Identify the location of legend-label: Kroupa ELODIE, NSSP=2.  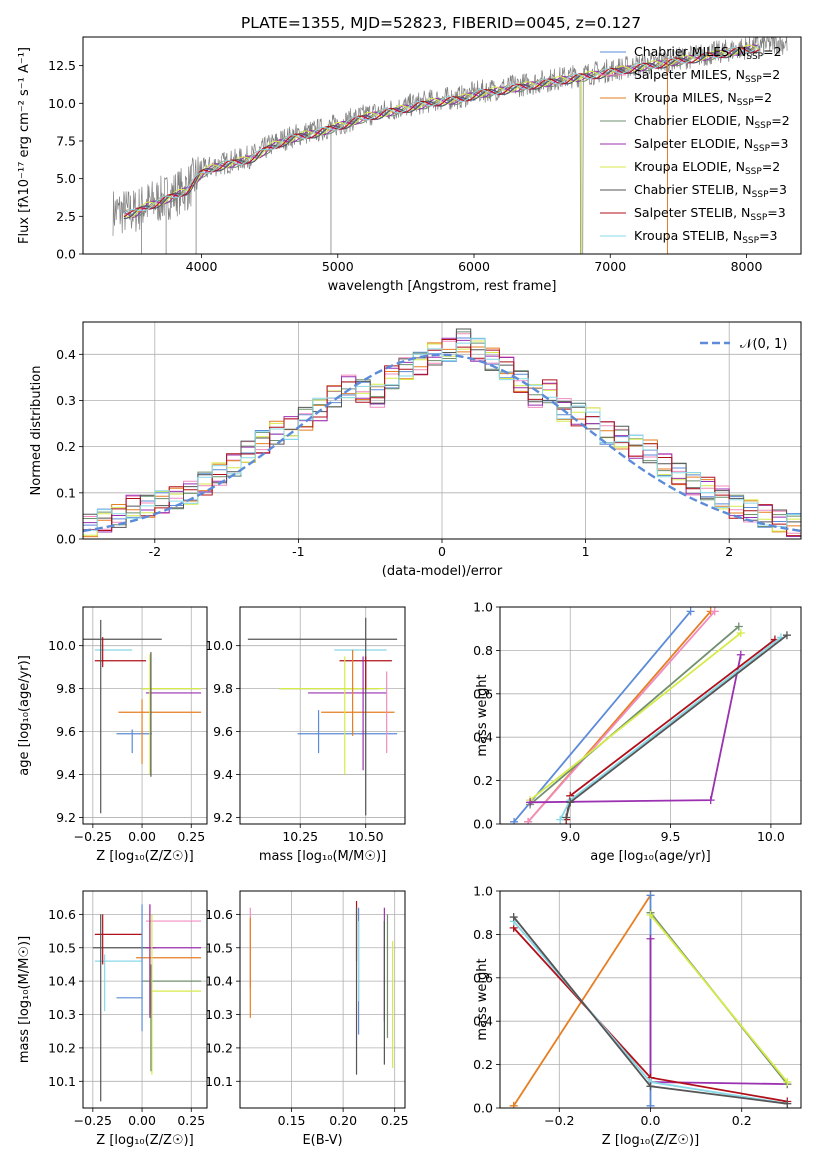
(707, 168).